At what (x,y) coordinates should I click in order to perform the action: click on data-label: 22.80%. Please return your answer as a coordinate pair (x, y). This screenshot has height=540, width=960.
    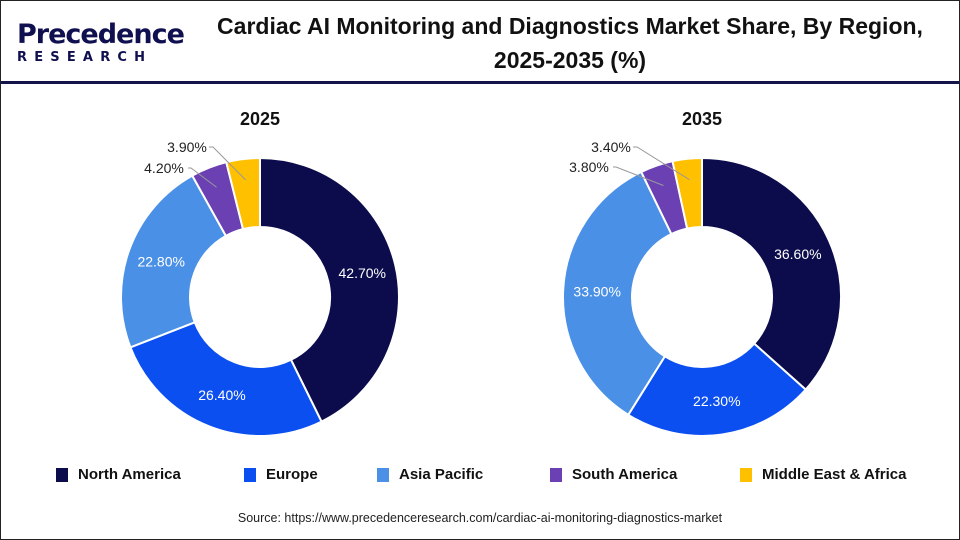
    Looking at the image, I should click on (160, 261).